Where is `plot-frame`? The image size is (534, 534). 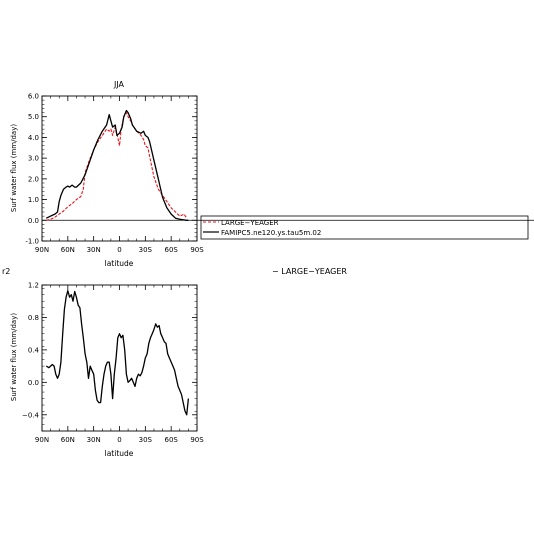 plot-frame is located at coordinates (119, 168).